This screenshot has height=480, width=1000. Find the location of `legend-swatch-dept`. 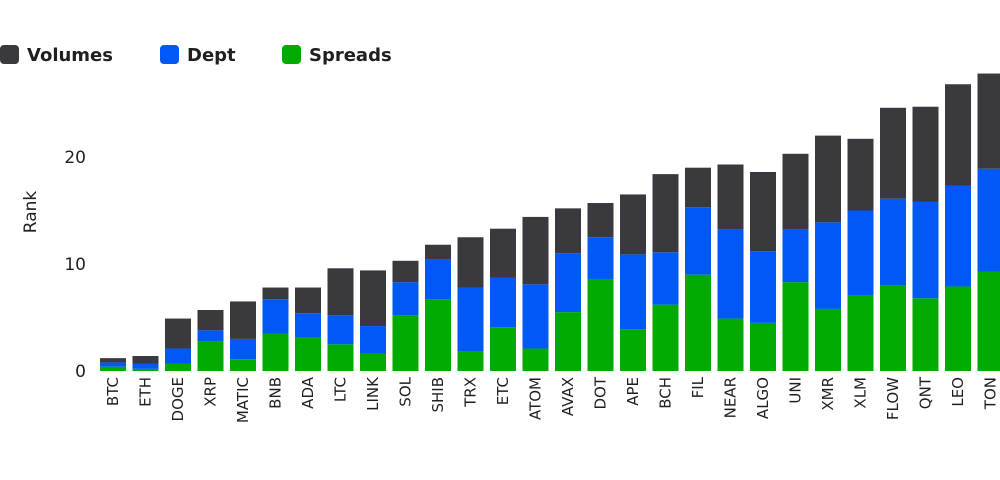

legend-swatch-dept is located at coordinates (169, 54).